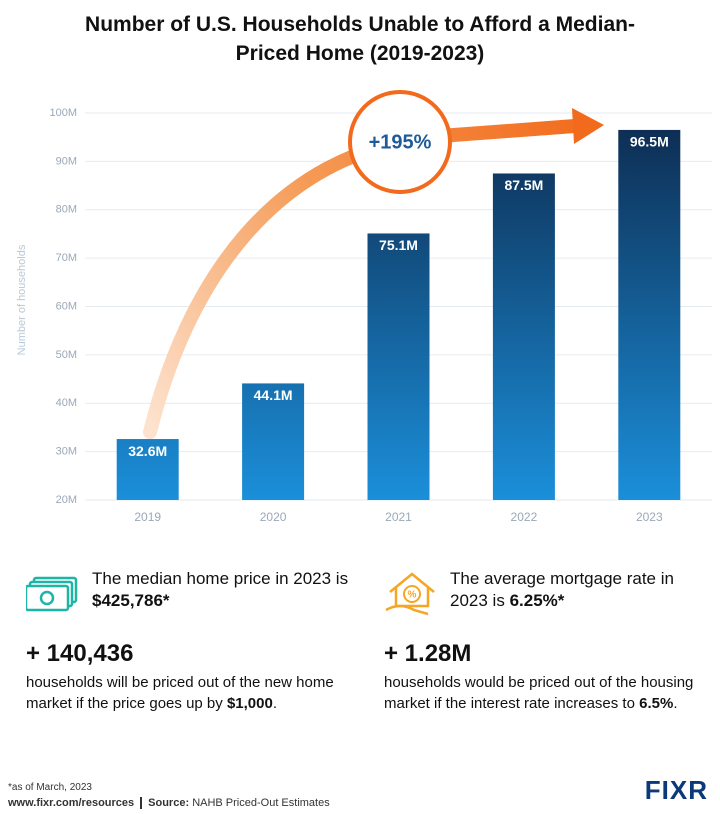  What do you see at coordinates (71, 803) in the screenshot?
I see `footer-url: www.fixr.com/resources` at bounding box center [71, 803].